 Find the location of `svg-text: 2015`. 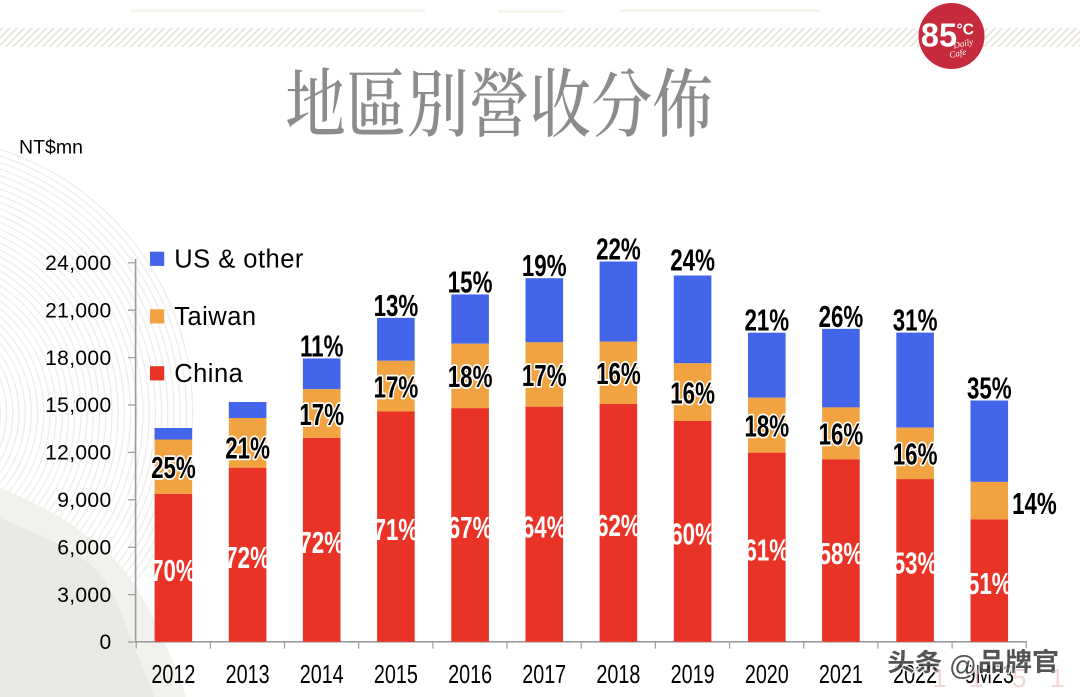

svg-text: 2015 is located at coordinates (396, 673).